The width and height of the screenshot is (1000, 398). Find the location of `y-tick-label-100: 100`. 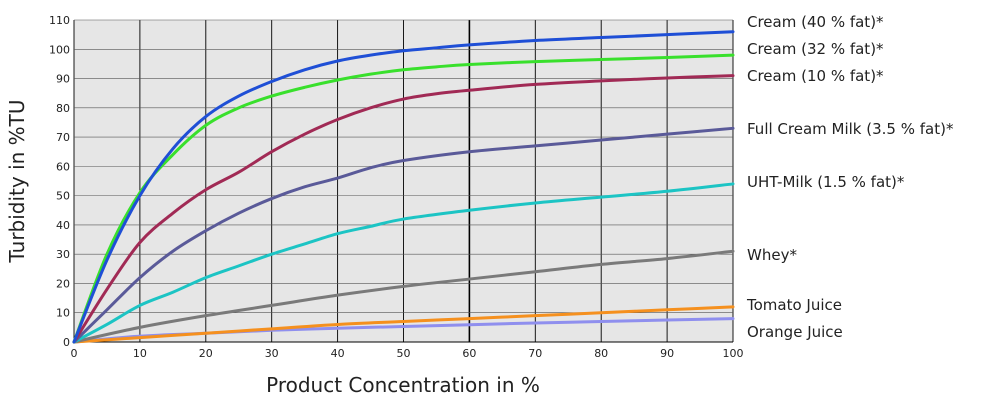

y-tick-label-100: 100 is located at coordinates (59, 49).